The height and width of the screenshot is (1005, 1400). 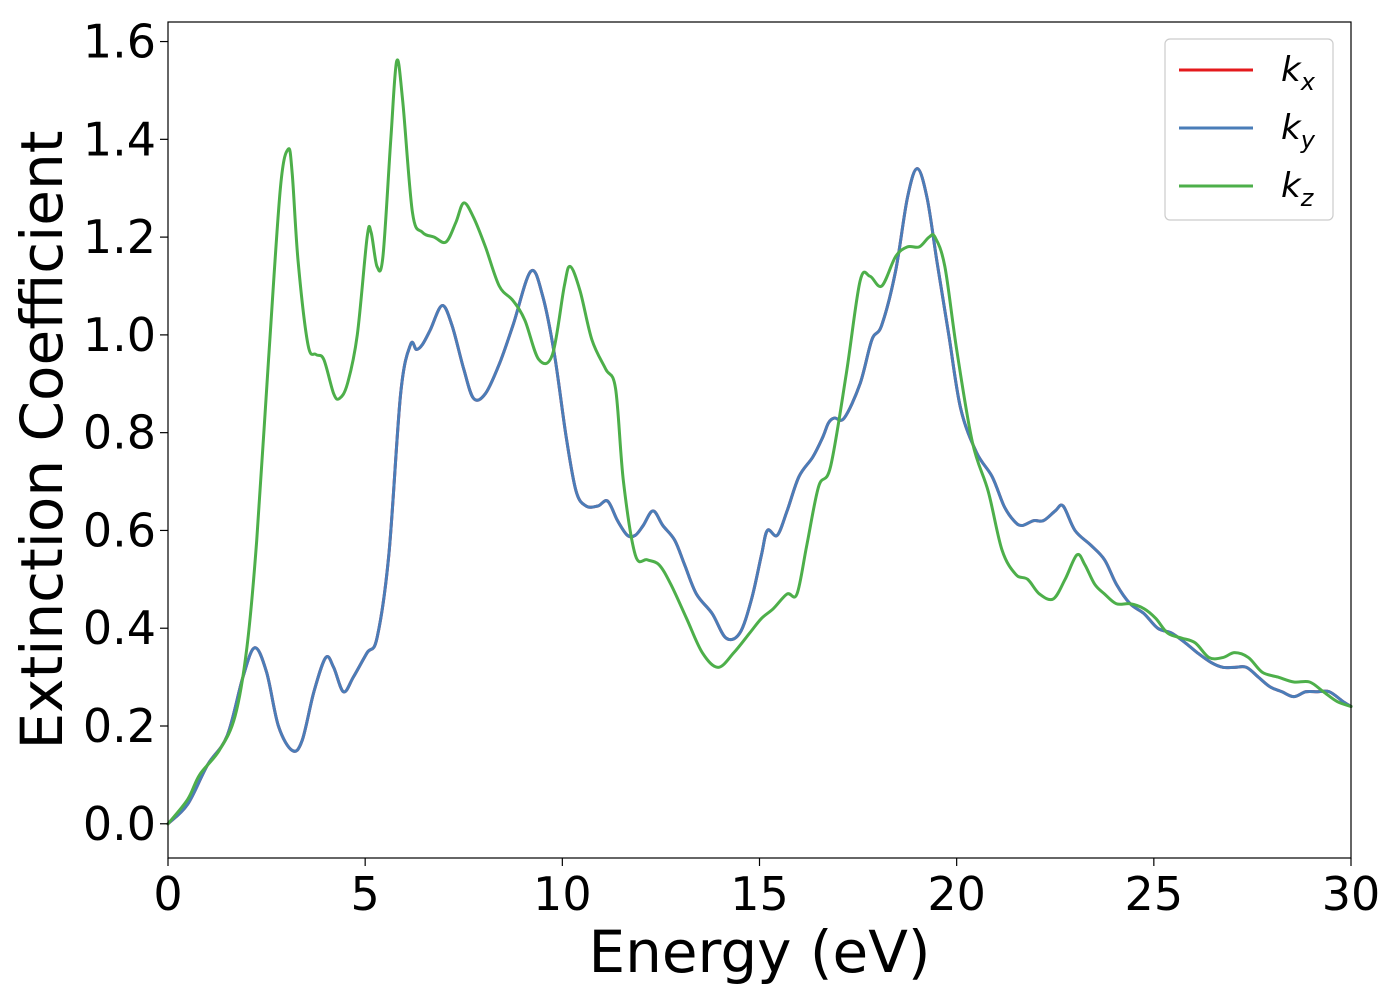 I want to click on x-tick-label: 15, so click(x=759, y=894).